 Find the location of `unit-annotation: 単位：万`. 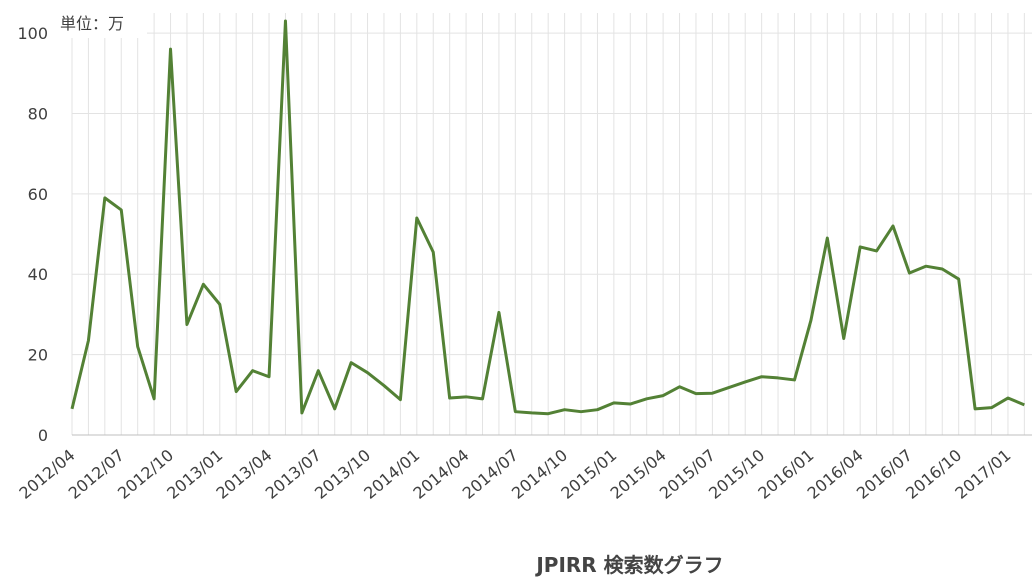

unit-annotation: 単位：万 is located at coordinates (92, 23).